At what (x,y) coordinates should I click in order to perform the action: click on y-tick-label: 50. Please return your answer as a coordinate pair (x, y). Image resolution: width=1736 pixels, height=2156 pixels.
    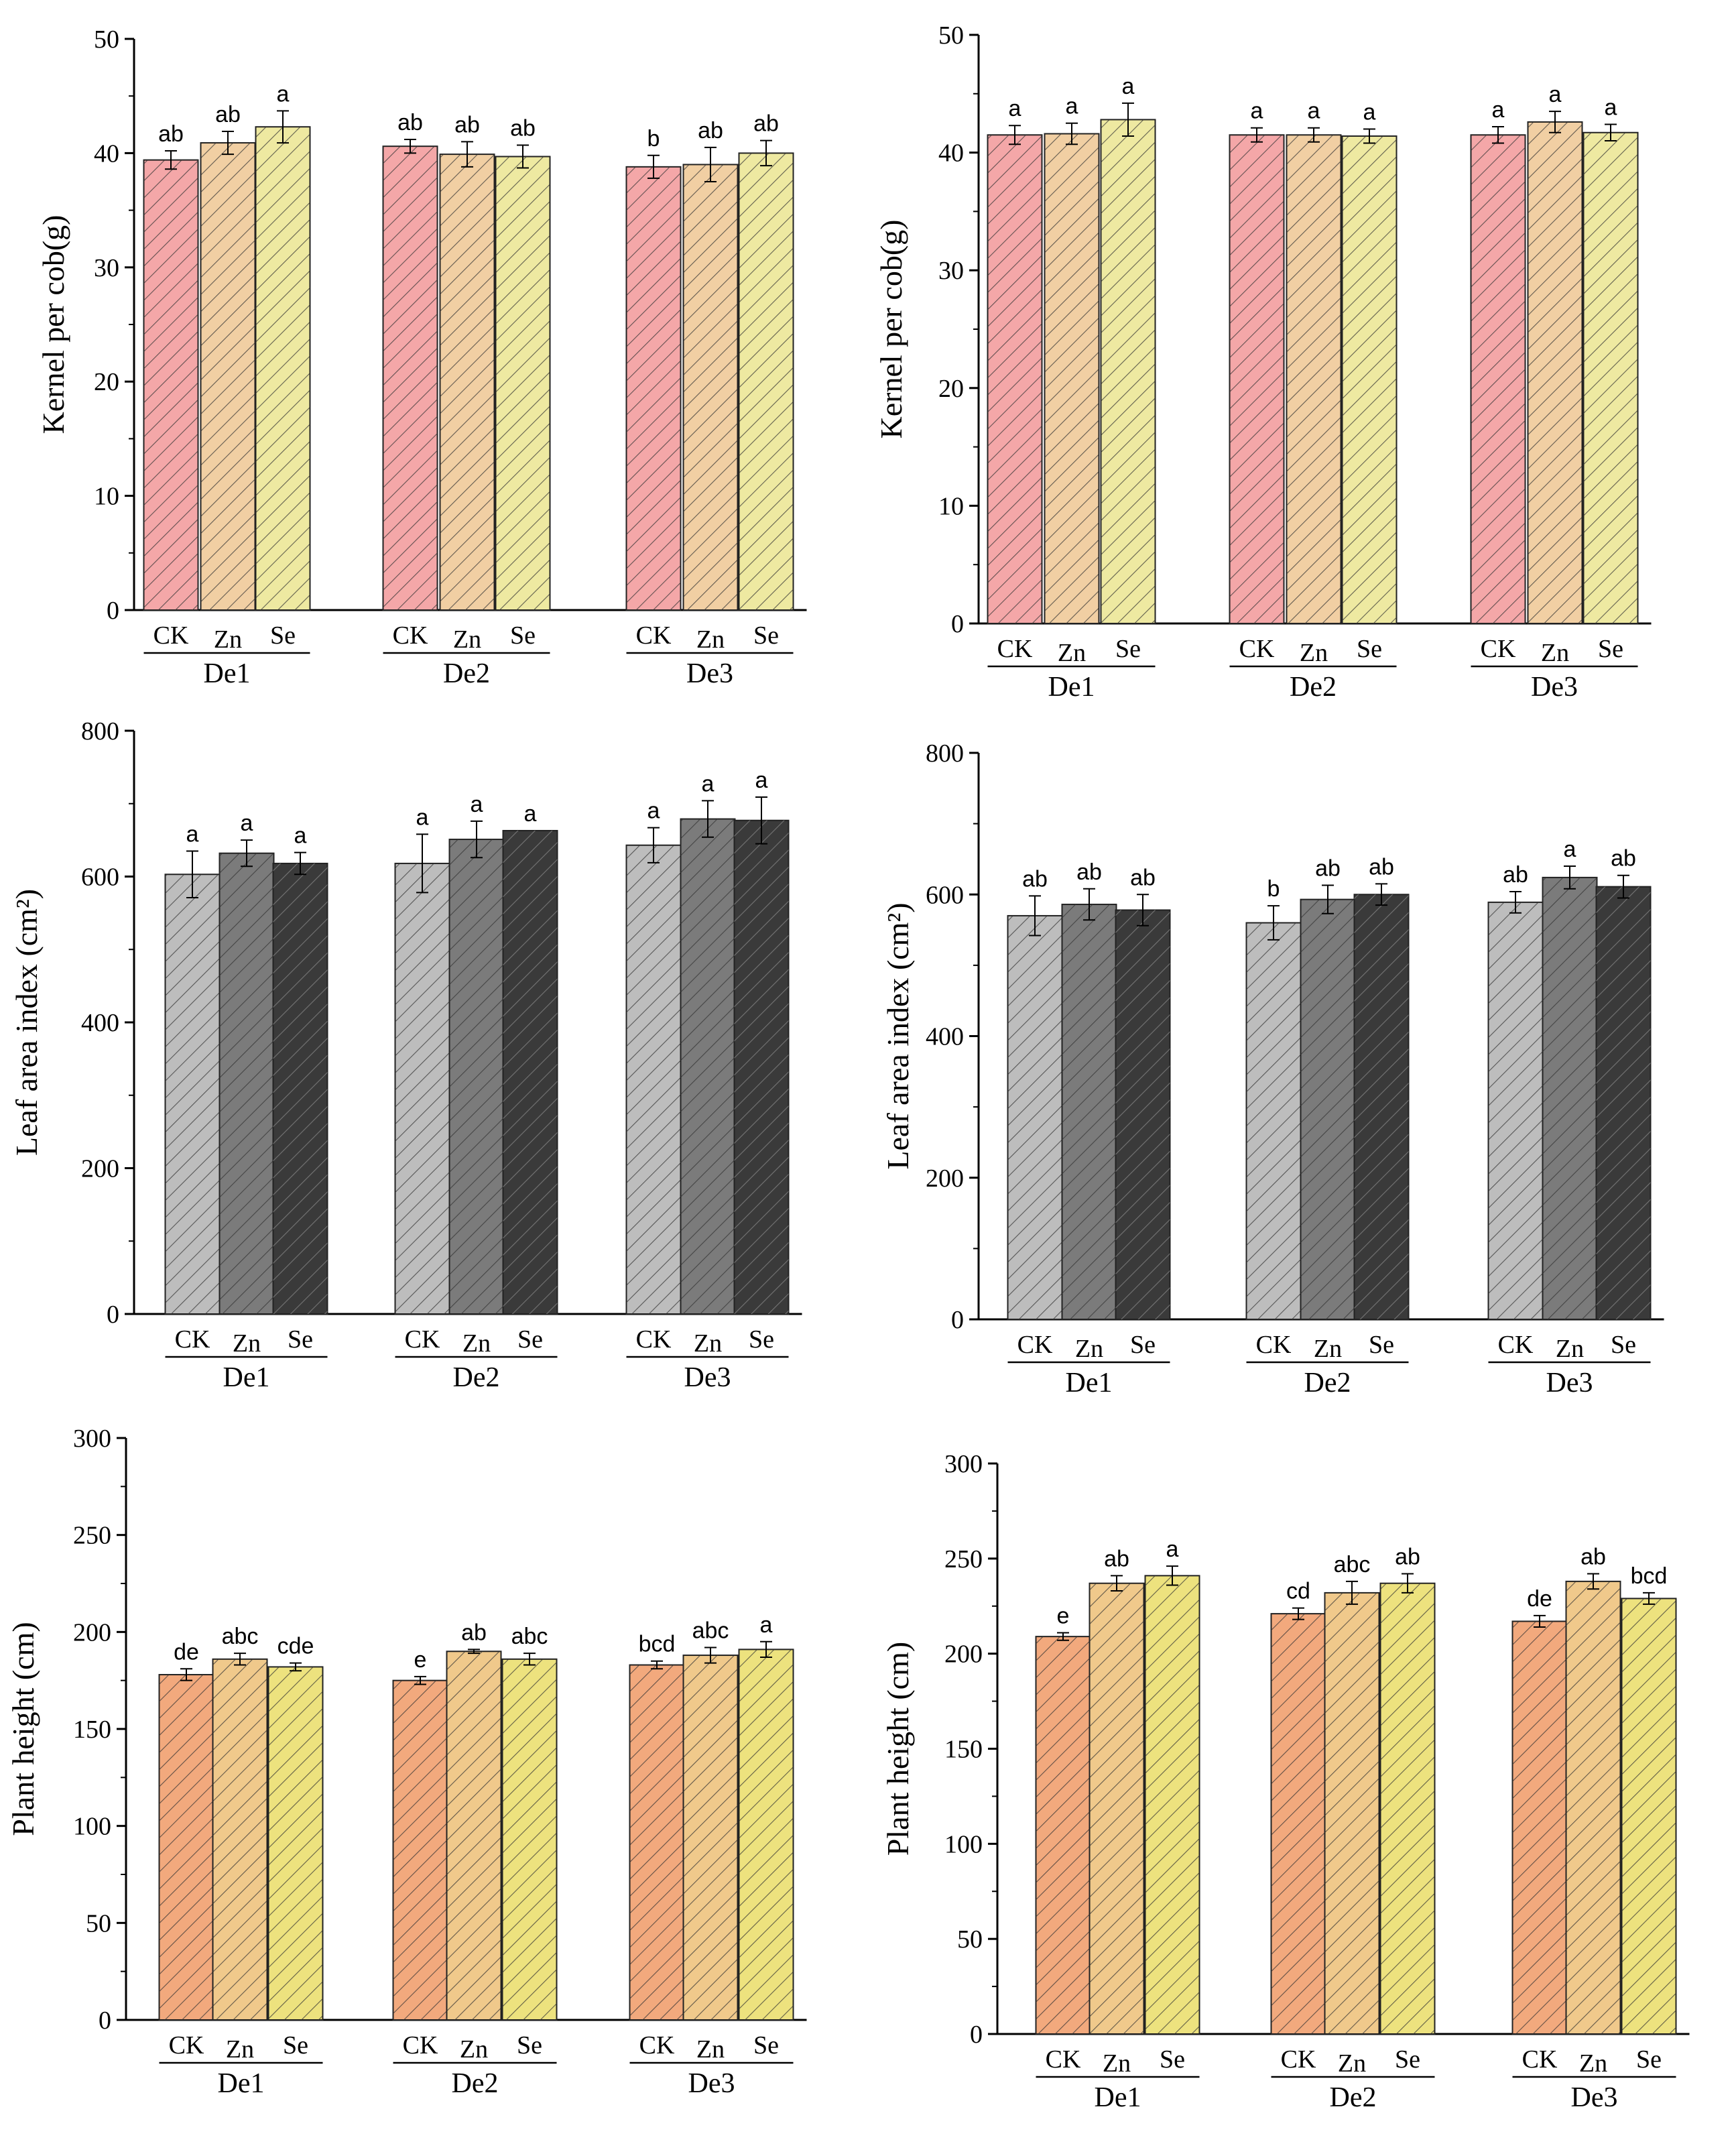
    Looking at the image, I should click on (107, 39).